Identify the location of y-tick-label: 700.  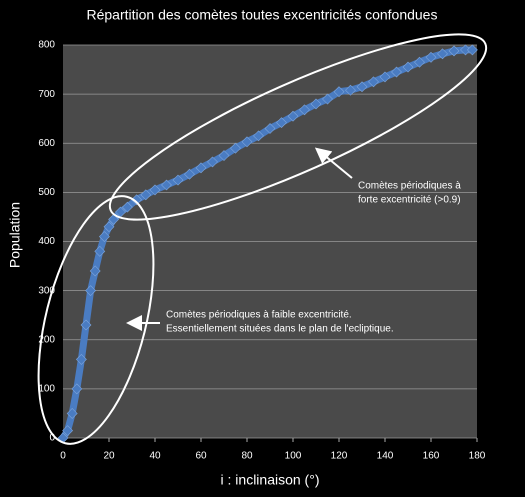
(46, 94).